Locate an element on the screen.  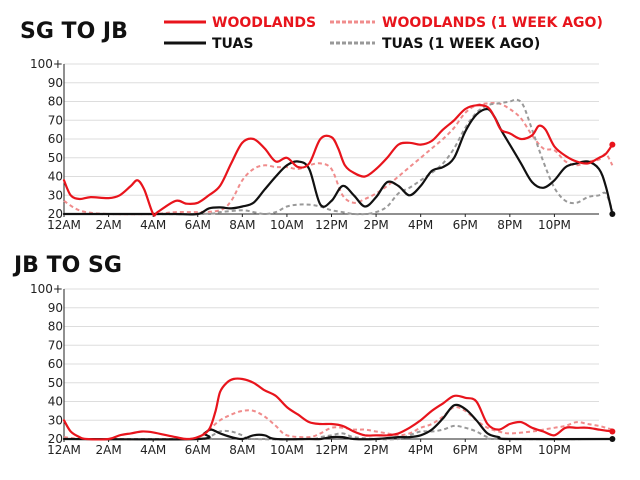
series-line-tuas is located at coordinates (338, 422).